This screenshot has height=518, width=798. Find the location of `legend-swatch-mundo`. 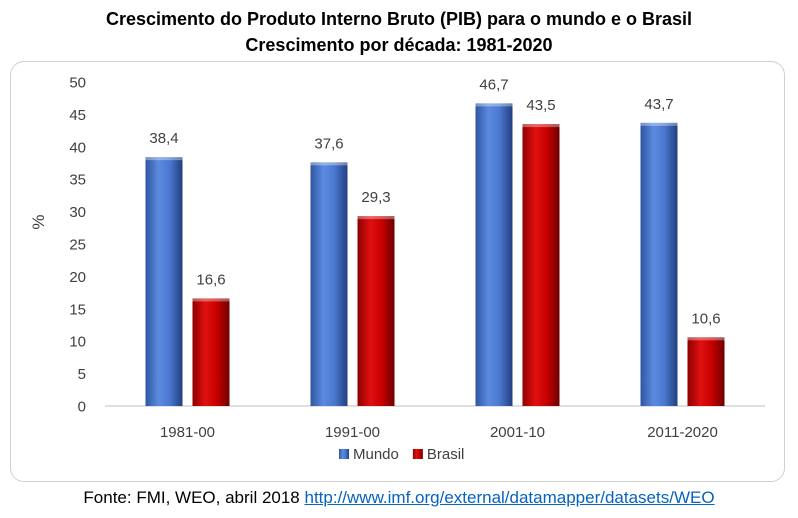

legend-swatch-mundo is located at coordinates (344, 454).